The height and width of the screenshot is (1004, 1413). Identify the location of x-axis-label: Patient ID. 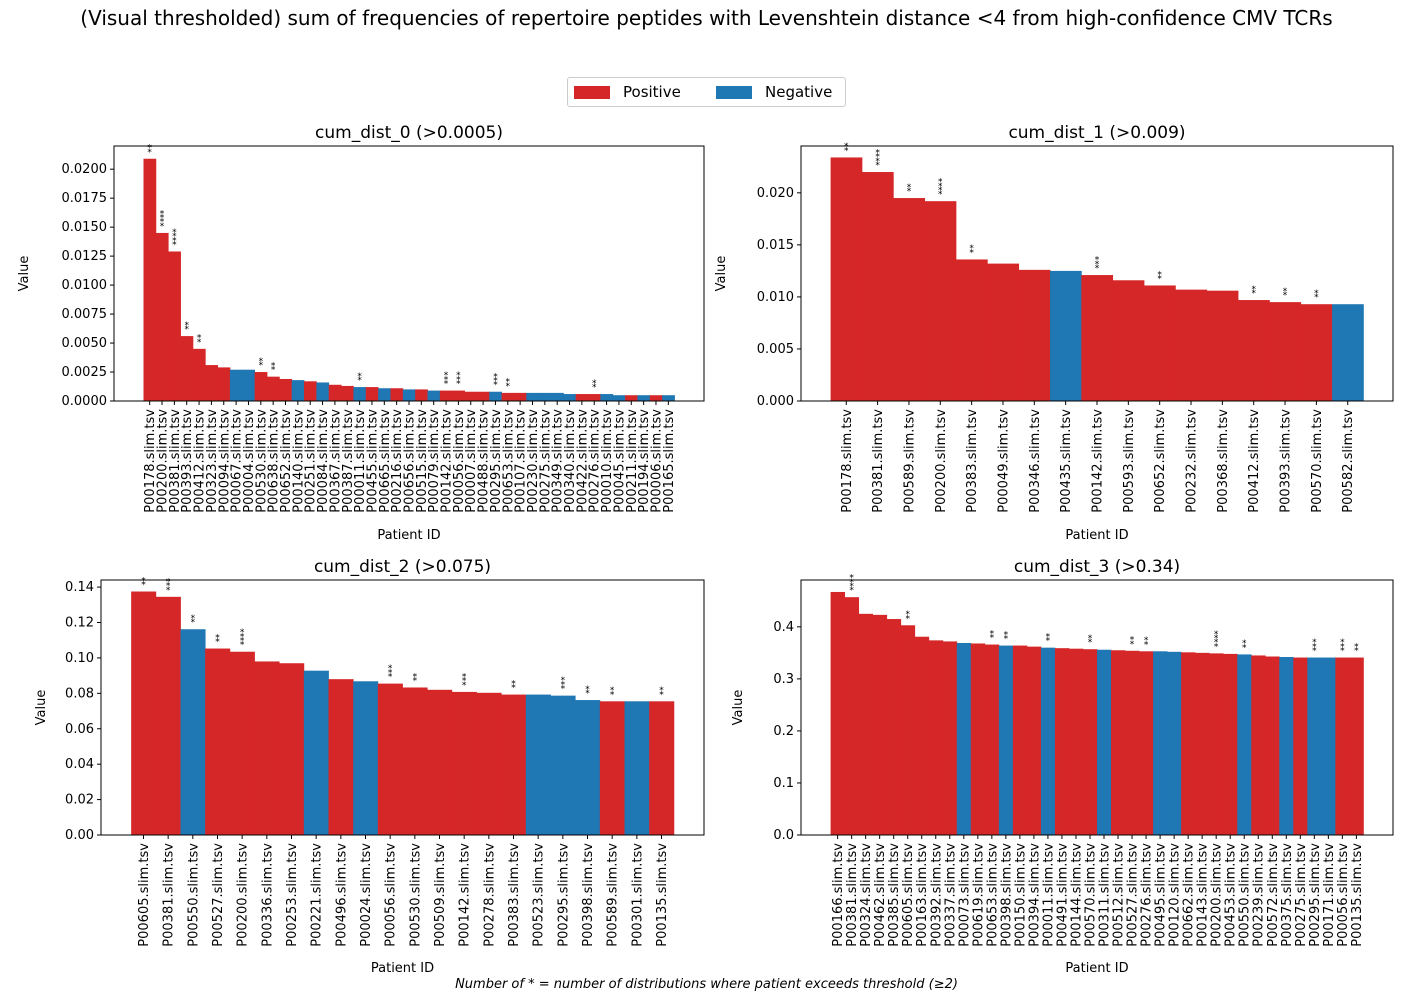
(402, 968).